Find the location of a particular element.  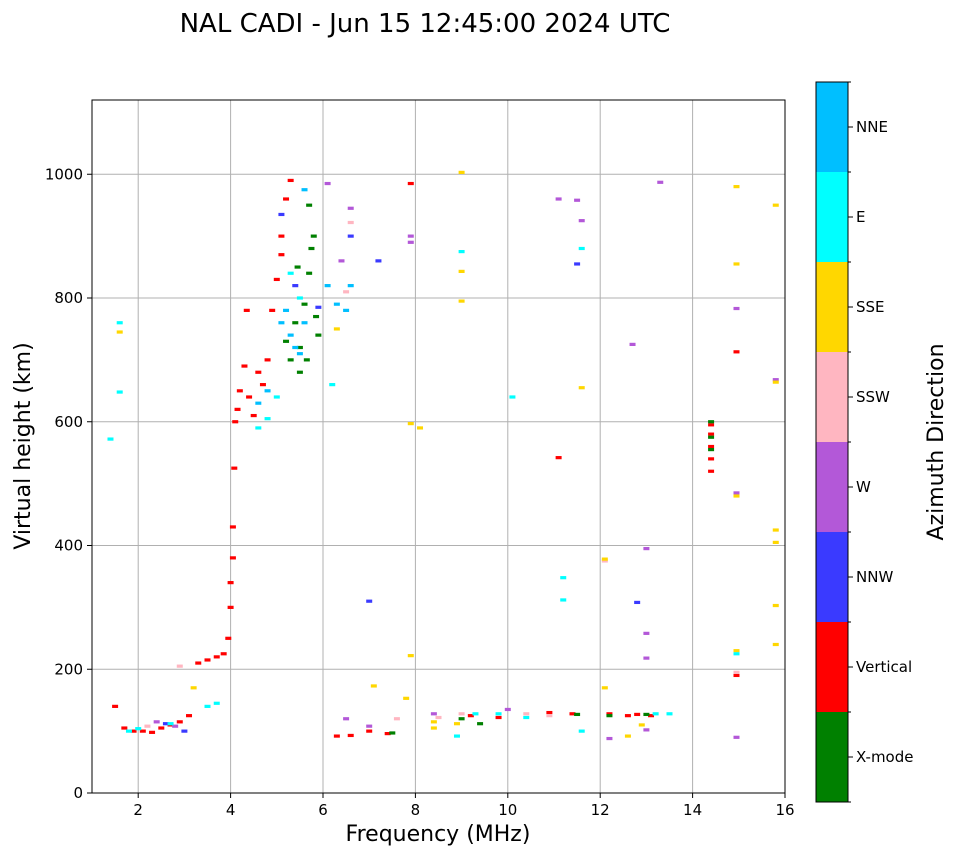

colorbar-tick-label: Vertical is located at coordinates (884, 667).